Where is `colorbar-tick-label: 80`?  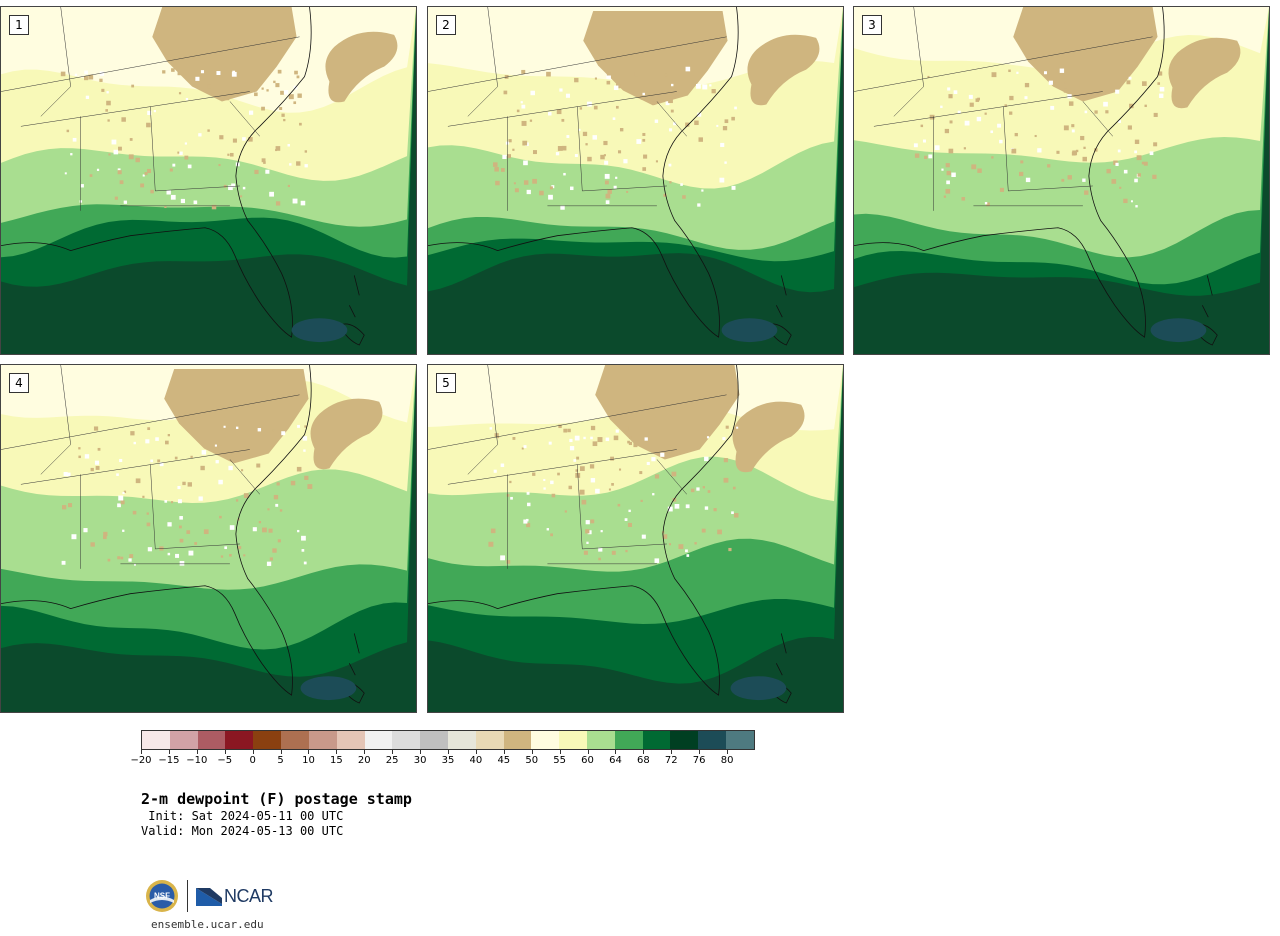
colorbar-tick-label: 80 is located at coordinates (727, 760).